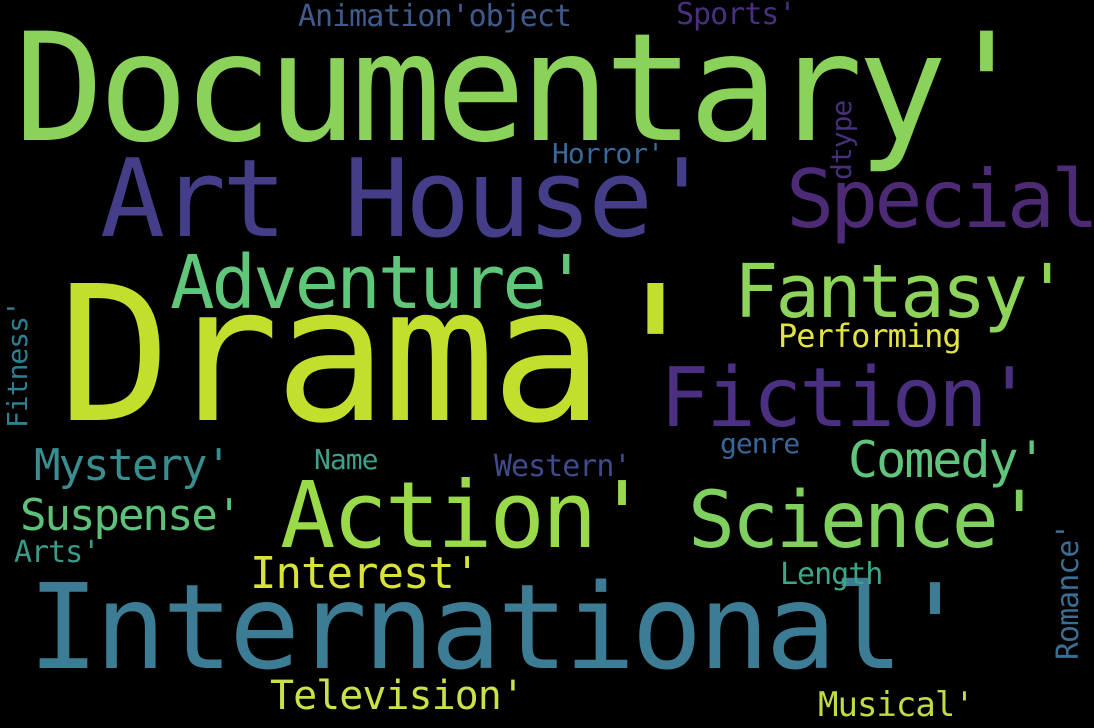 The height and width of the screenshot is (728, 1094). What do you see at coordinates (896, 705) in the screenshot?
I see `word-musical: Musical'` at bounding box center [896, 705].